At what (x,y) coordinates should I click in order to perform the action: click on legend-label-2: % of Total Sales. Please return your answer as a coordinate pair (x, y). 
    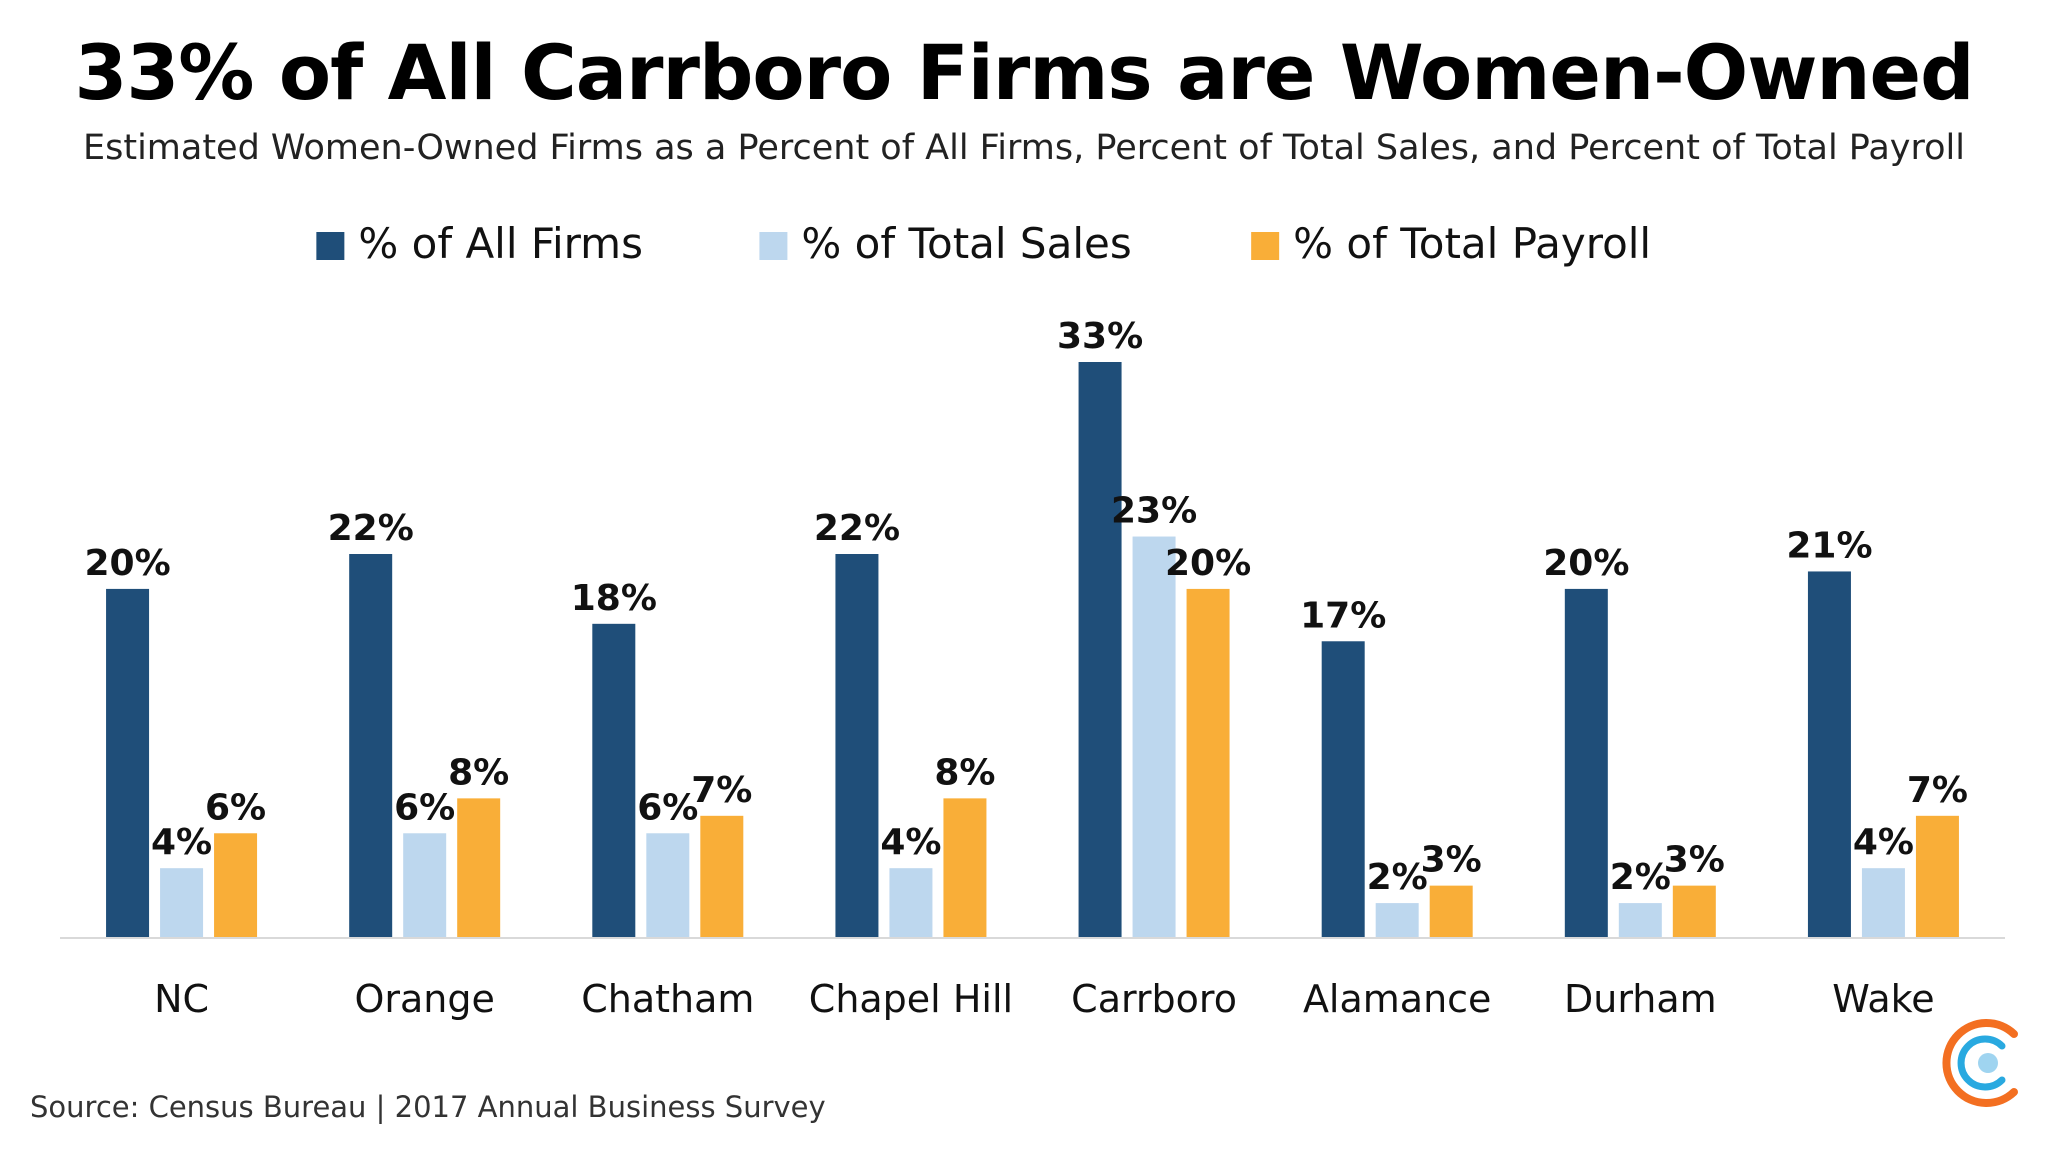
    Looking at the image, I should click on (966, 243).